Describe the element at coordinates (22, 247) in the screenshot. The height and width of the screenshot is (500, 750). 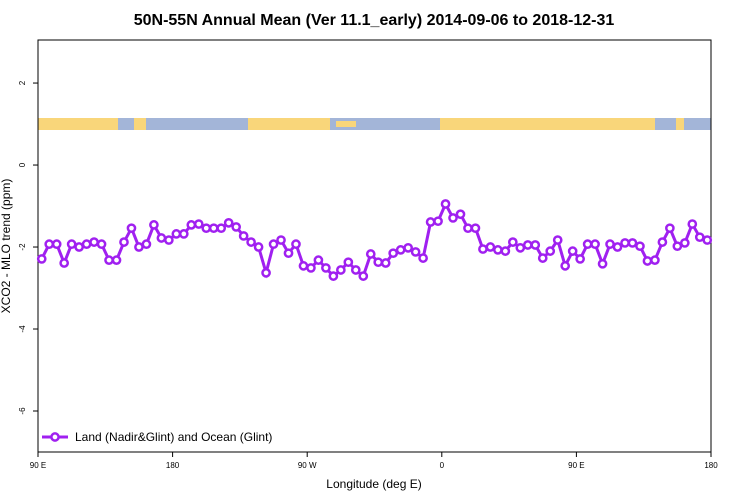
I see `y-tick-label: -2` at that location.